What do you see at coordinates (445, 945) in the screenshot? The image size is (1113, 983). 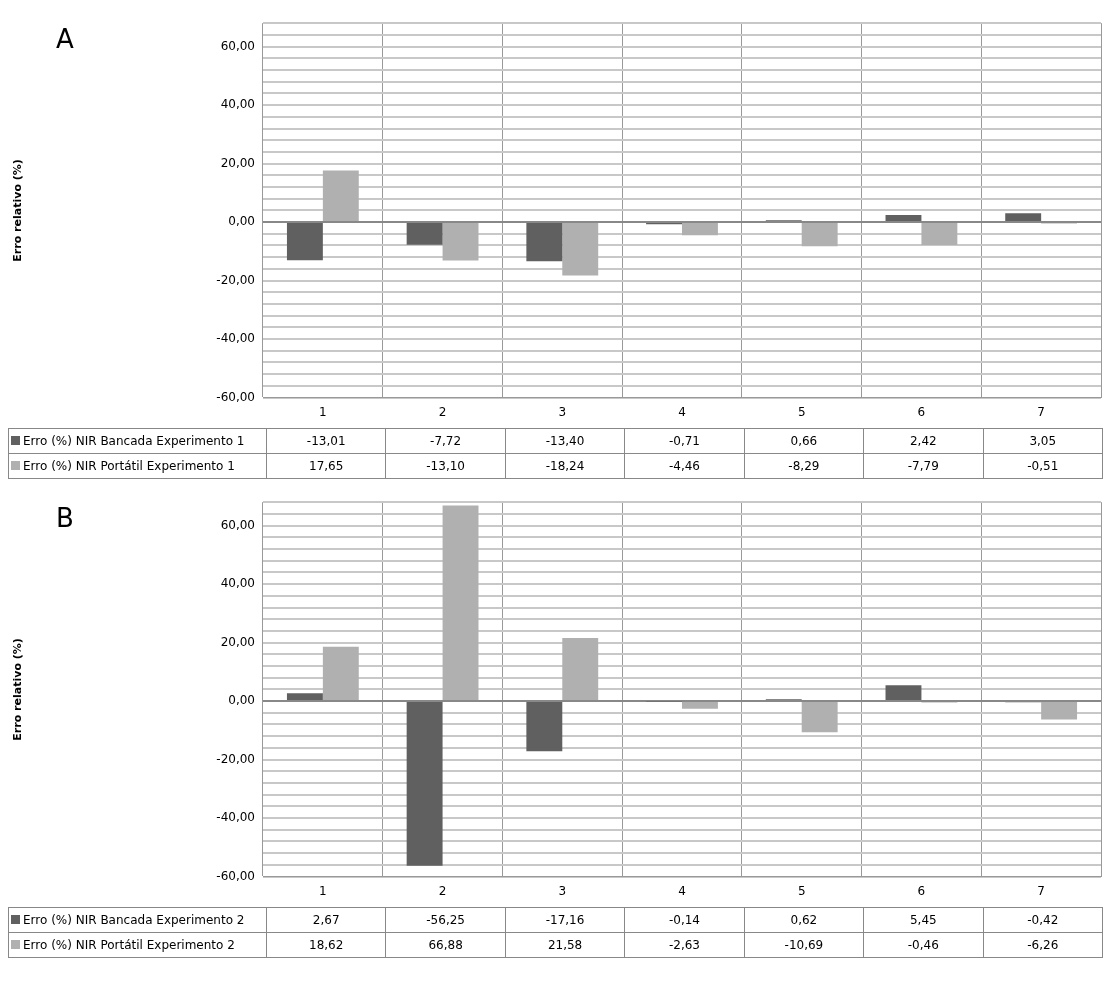 I see `data-label: 66,88` at bounding box center [445, 945].